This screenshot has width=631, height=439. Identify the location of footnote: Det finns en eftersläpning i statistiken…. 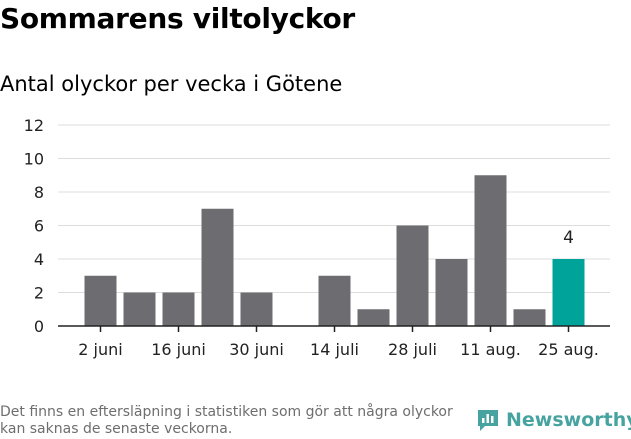
(226, 420).